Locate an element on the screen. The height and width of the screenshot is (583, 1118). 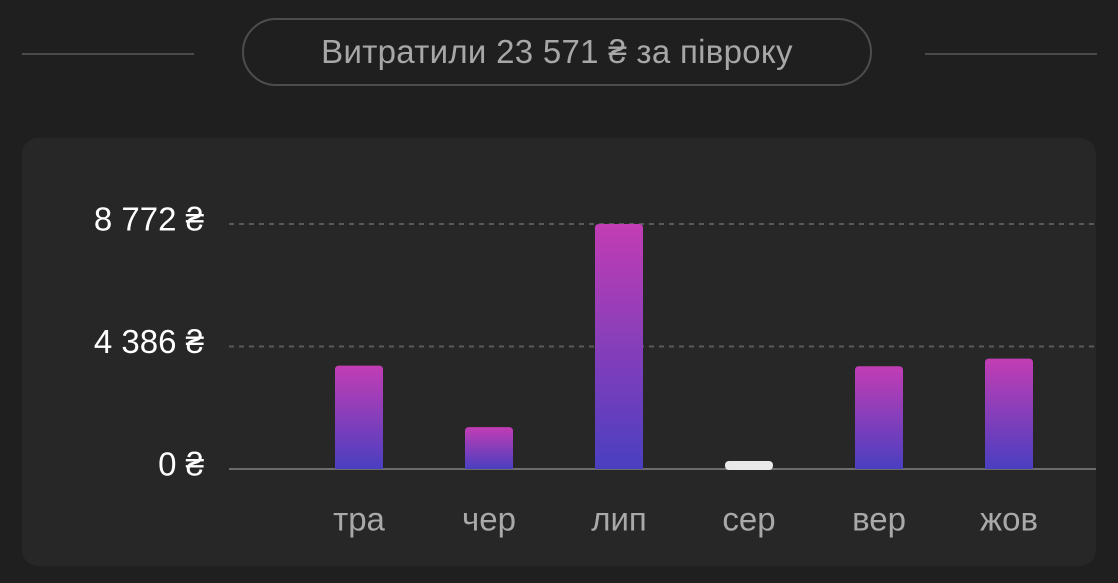
x-tick-label: сер is located at coordinates (748, 519).